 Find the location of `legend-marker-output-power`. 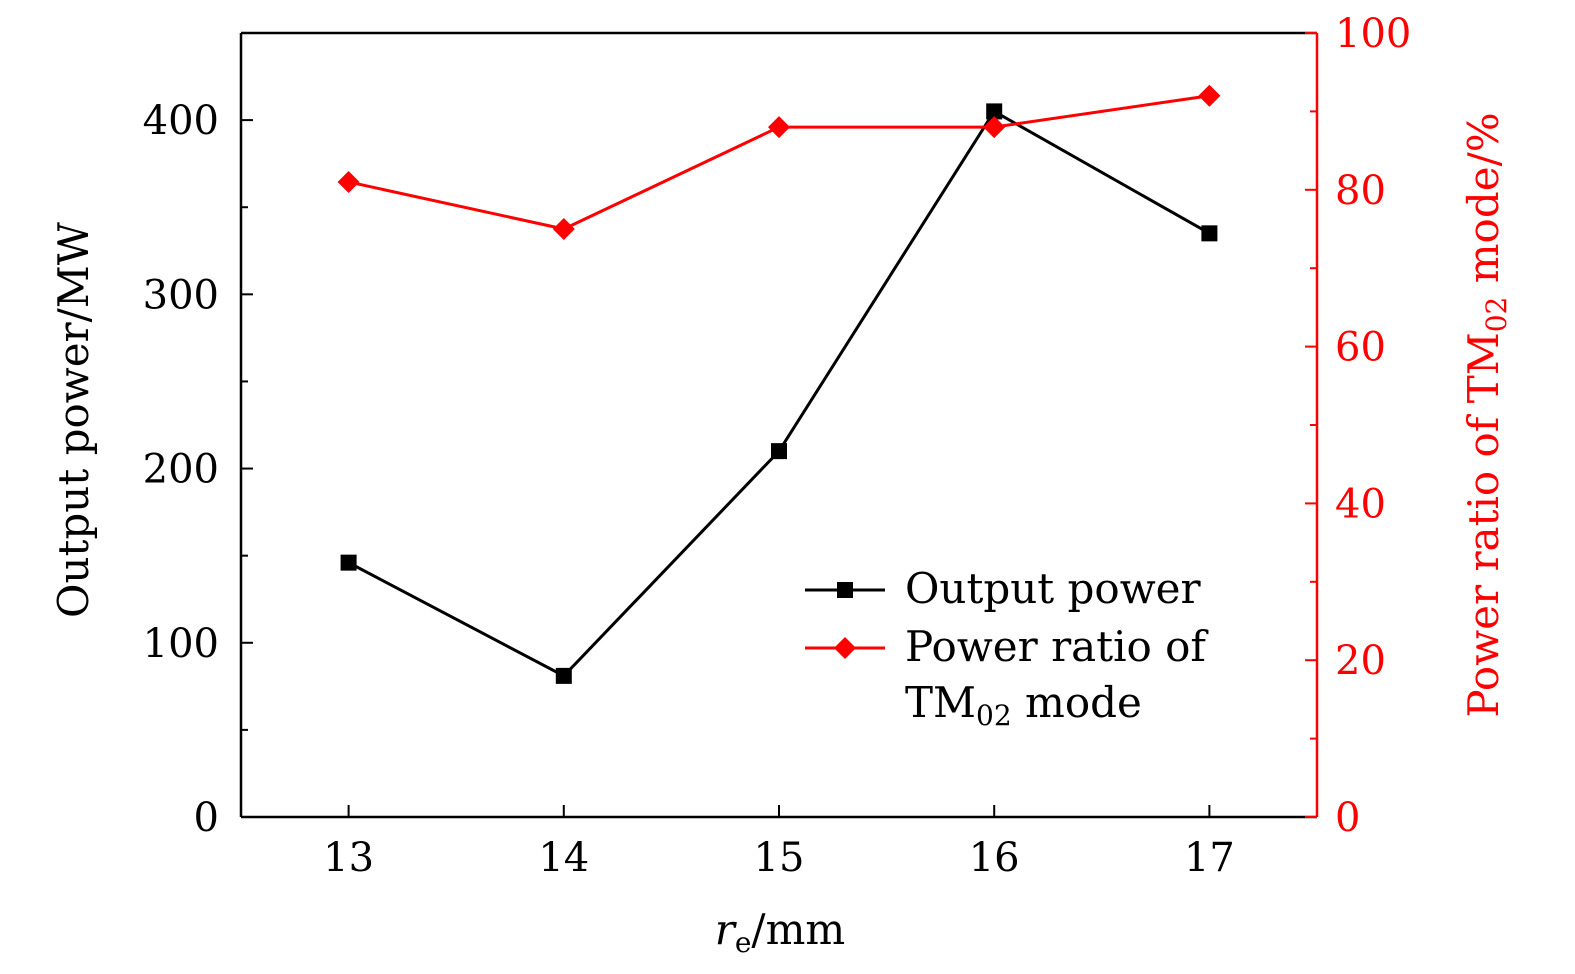

legend-marker-output-power is located at coordinates (845, 590).